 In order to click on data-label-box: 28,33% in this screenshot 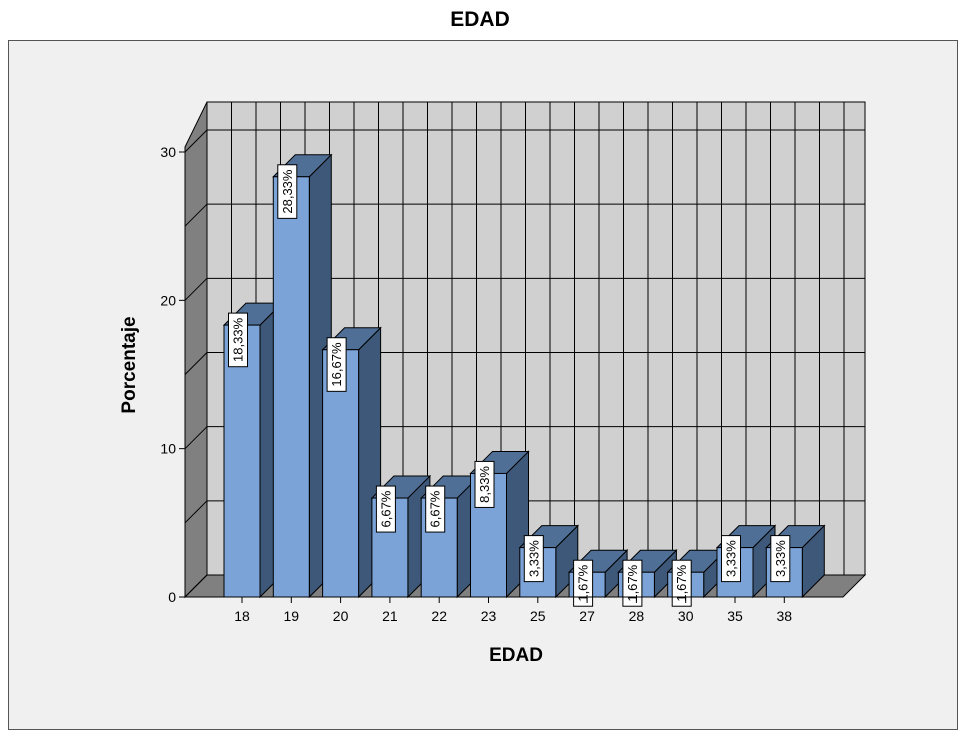, I will do `click(287, 191)`.